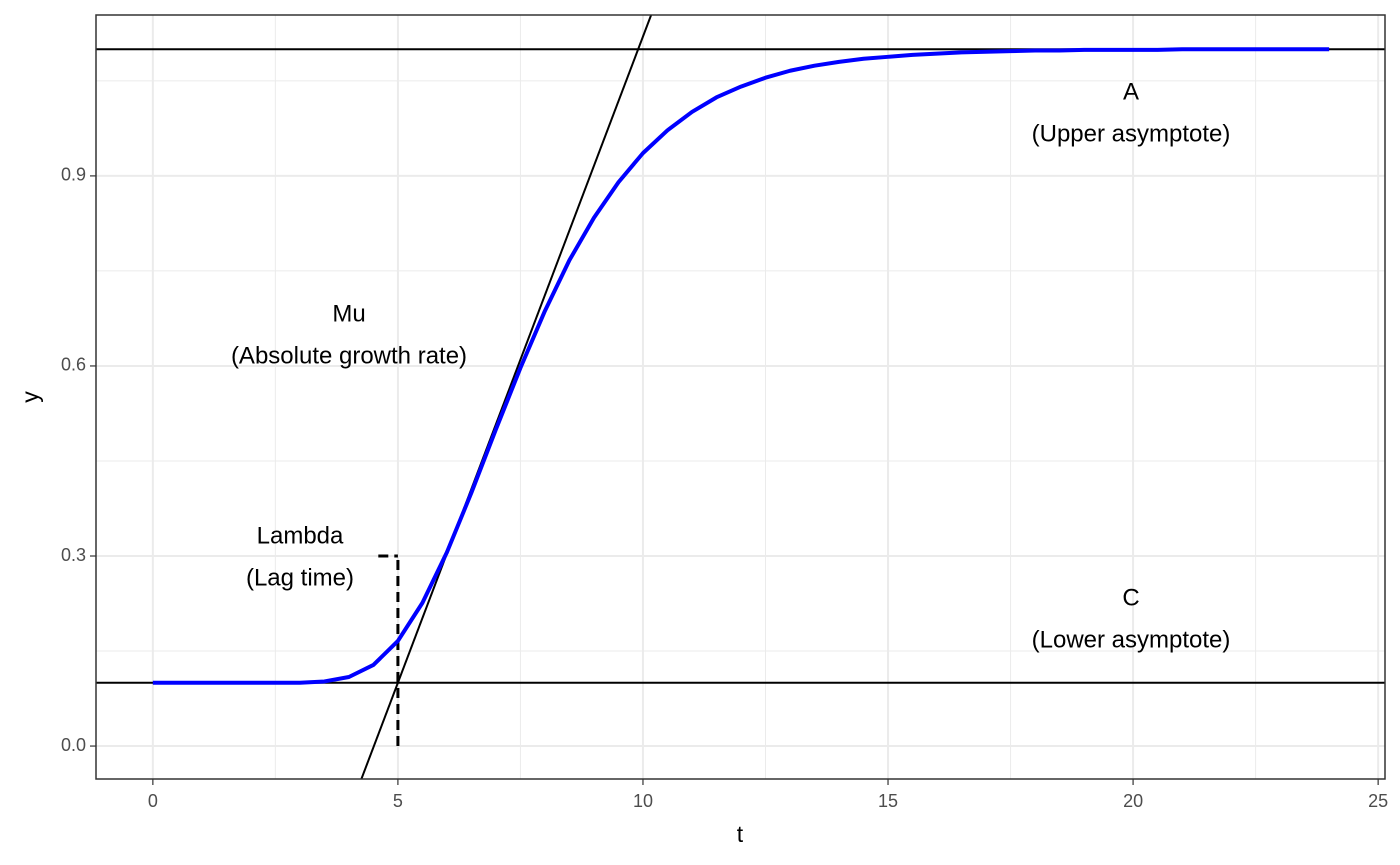 Image resolution: width=1400 pixels, height=865 pixels. I want to click on x-tick-label: 0, so click(153, 801).